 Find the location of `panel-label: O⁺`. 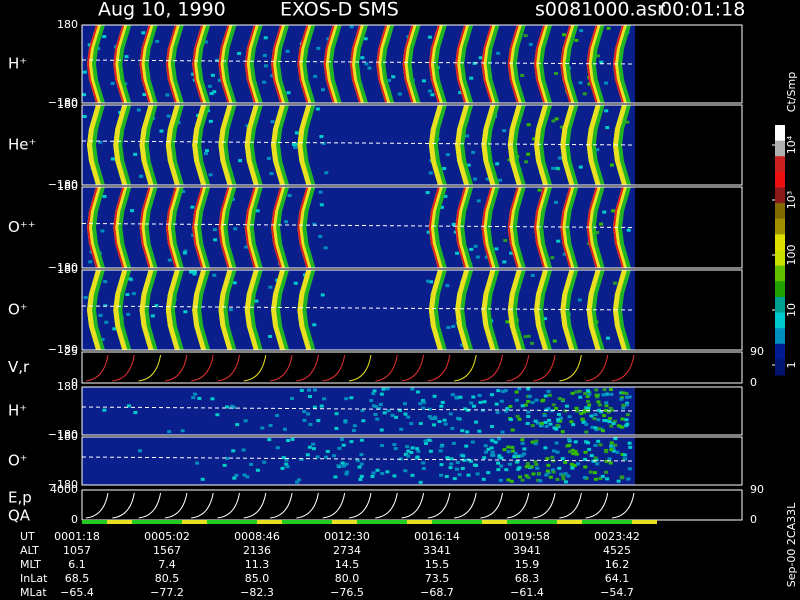

panel-label: O⁺ is located at coordinates (18, 310).